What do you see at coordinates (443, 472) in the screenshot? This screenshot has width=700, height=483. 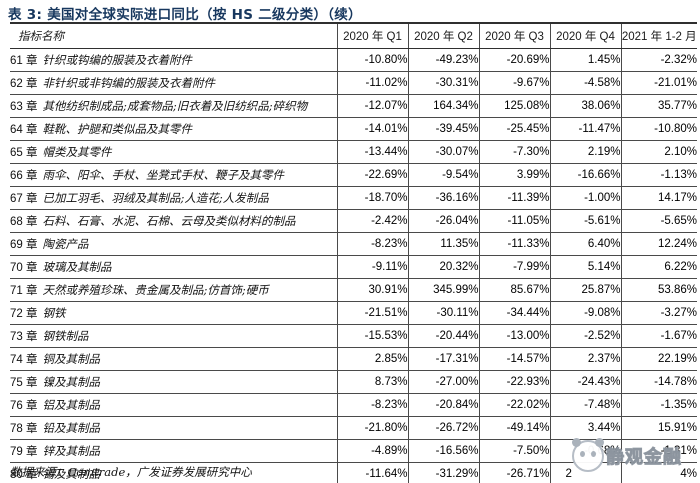 I see `value-cell: -31.29%` at bounding box center [443, 472].